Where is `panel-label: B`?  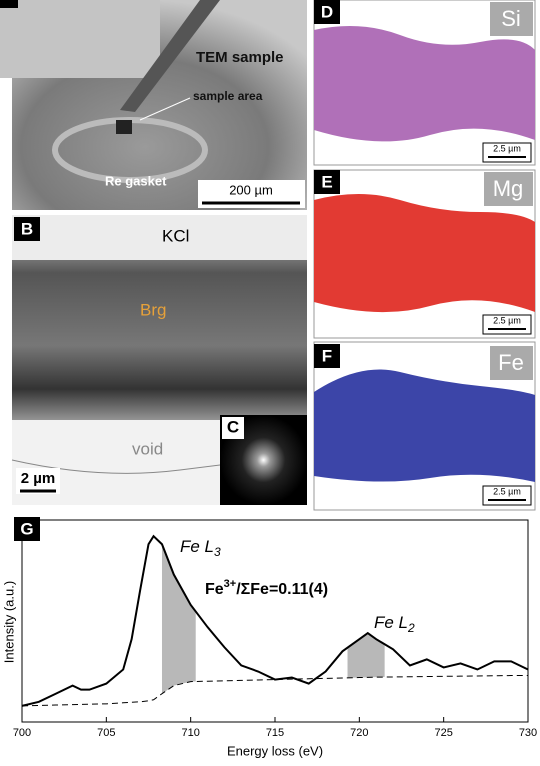
panel-label: B is located at coordinates (27, 228).